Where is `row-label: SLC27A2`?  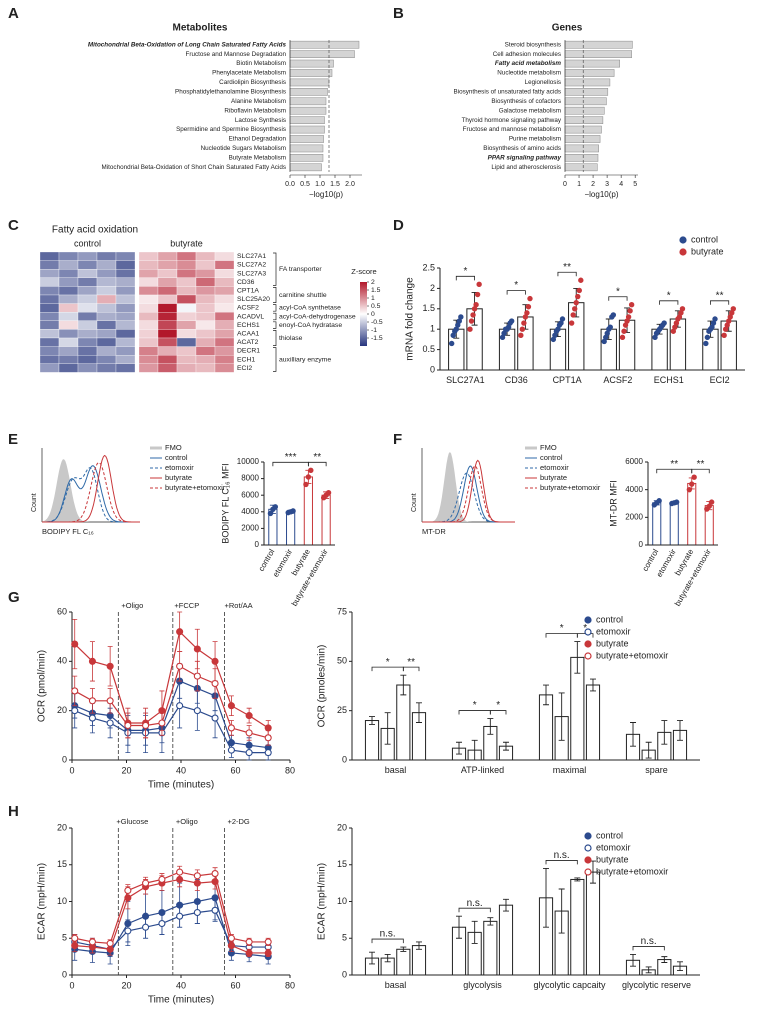
row-label: SLC27A2 is located at coordinates (251, 265).